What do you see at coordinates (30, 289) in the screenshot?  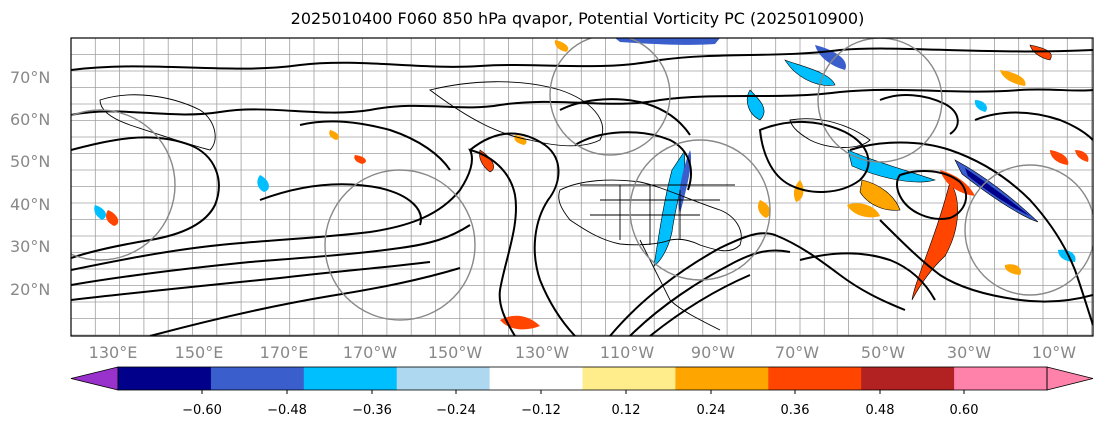 I see `latitude-label: 20°N` at bounding box center [30, 289].